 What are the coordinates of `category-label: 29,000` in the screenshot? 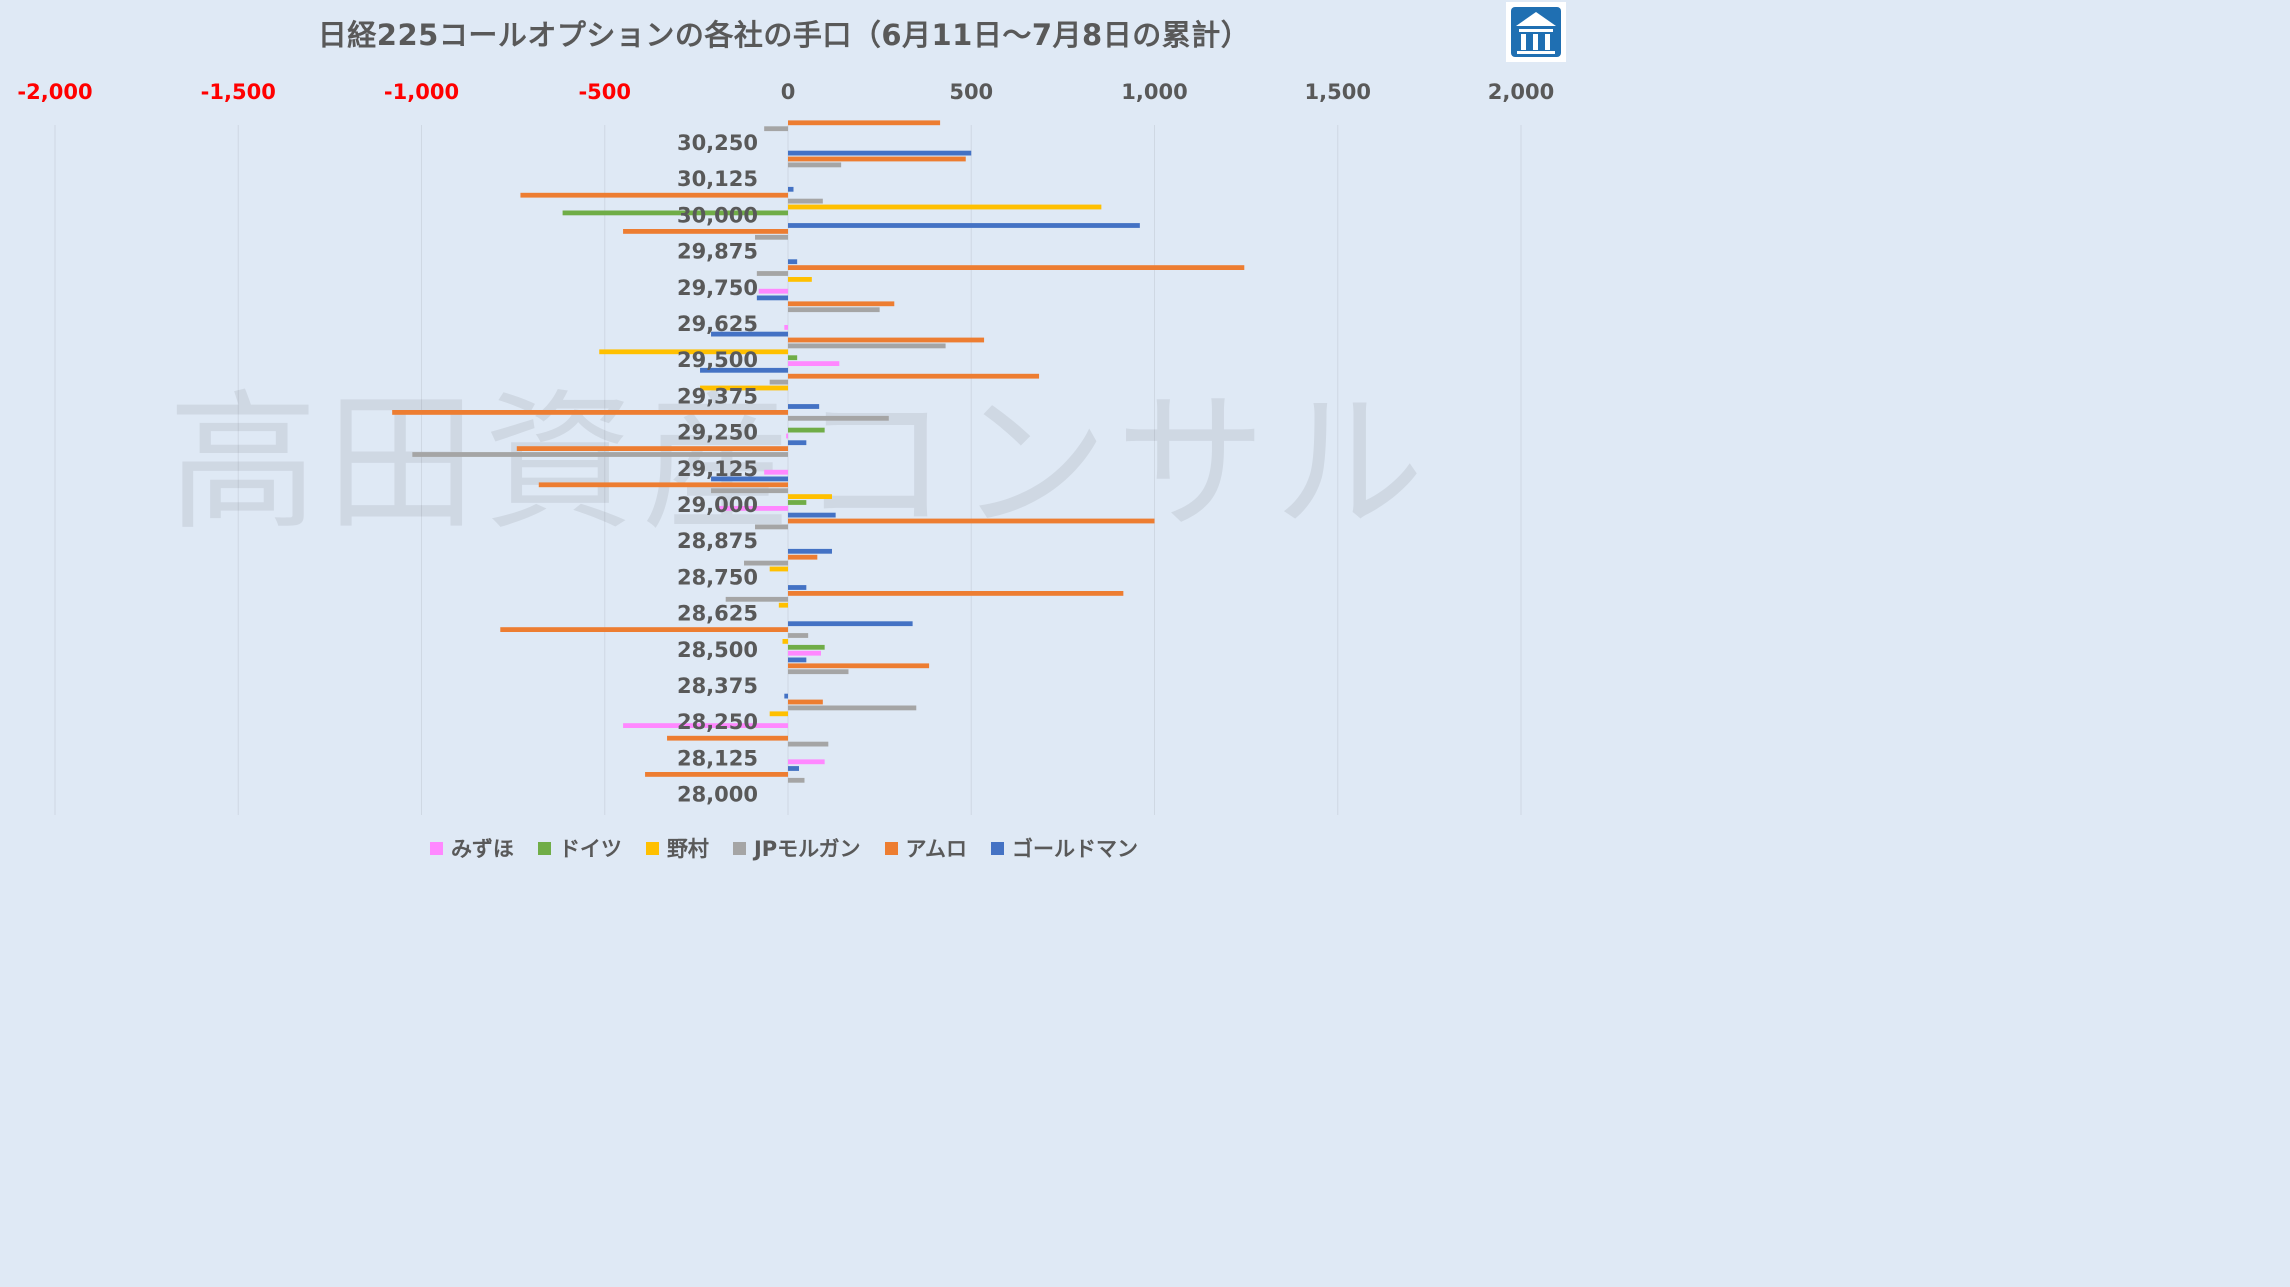 It's located at (717, 505).